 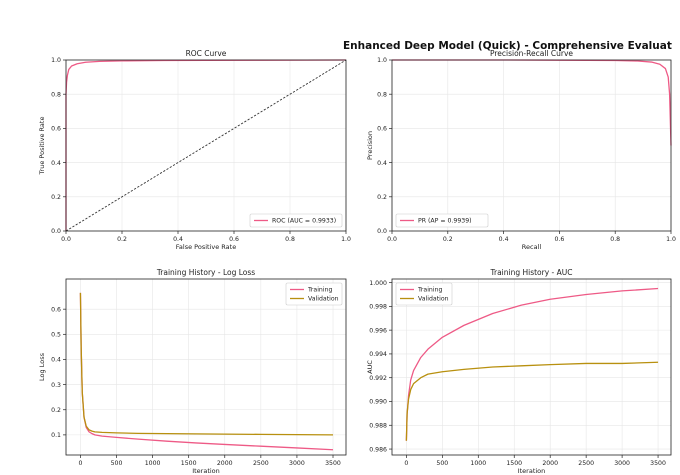 I want to click on subplot-title: Training History - AUC, so click(x=531, y=272).